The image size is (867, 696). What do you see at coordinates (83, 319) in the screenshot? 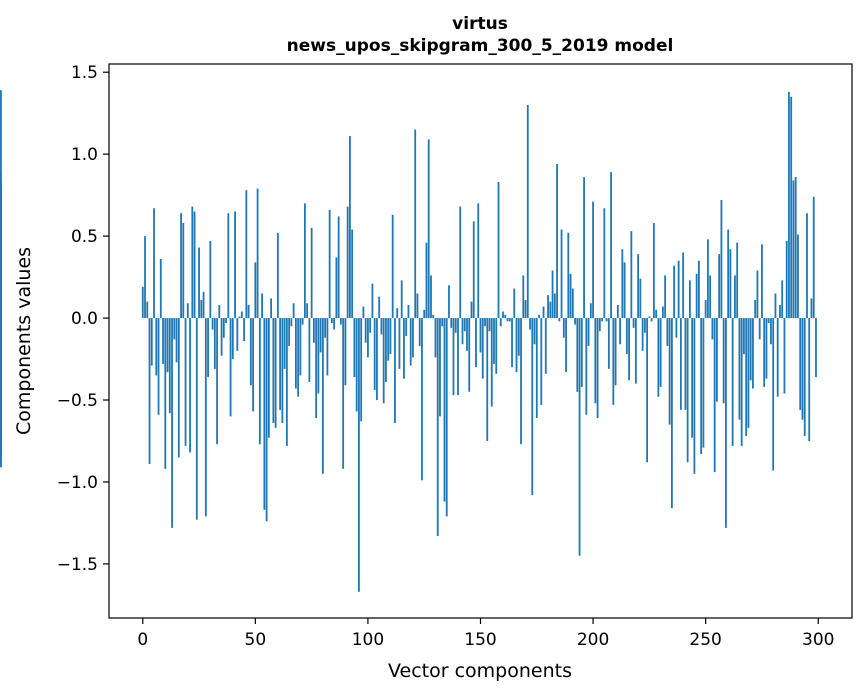
I see `y-axis-ticks: −1.5 −1.0 −0.5 0.0 0.5 1.0 1.5` at bounding box center [83, 319].